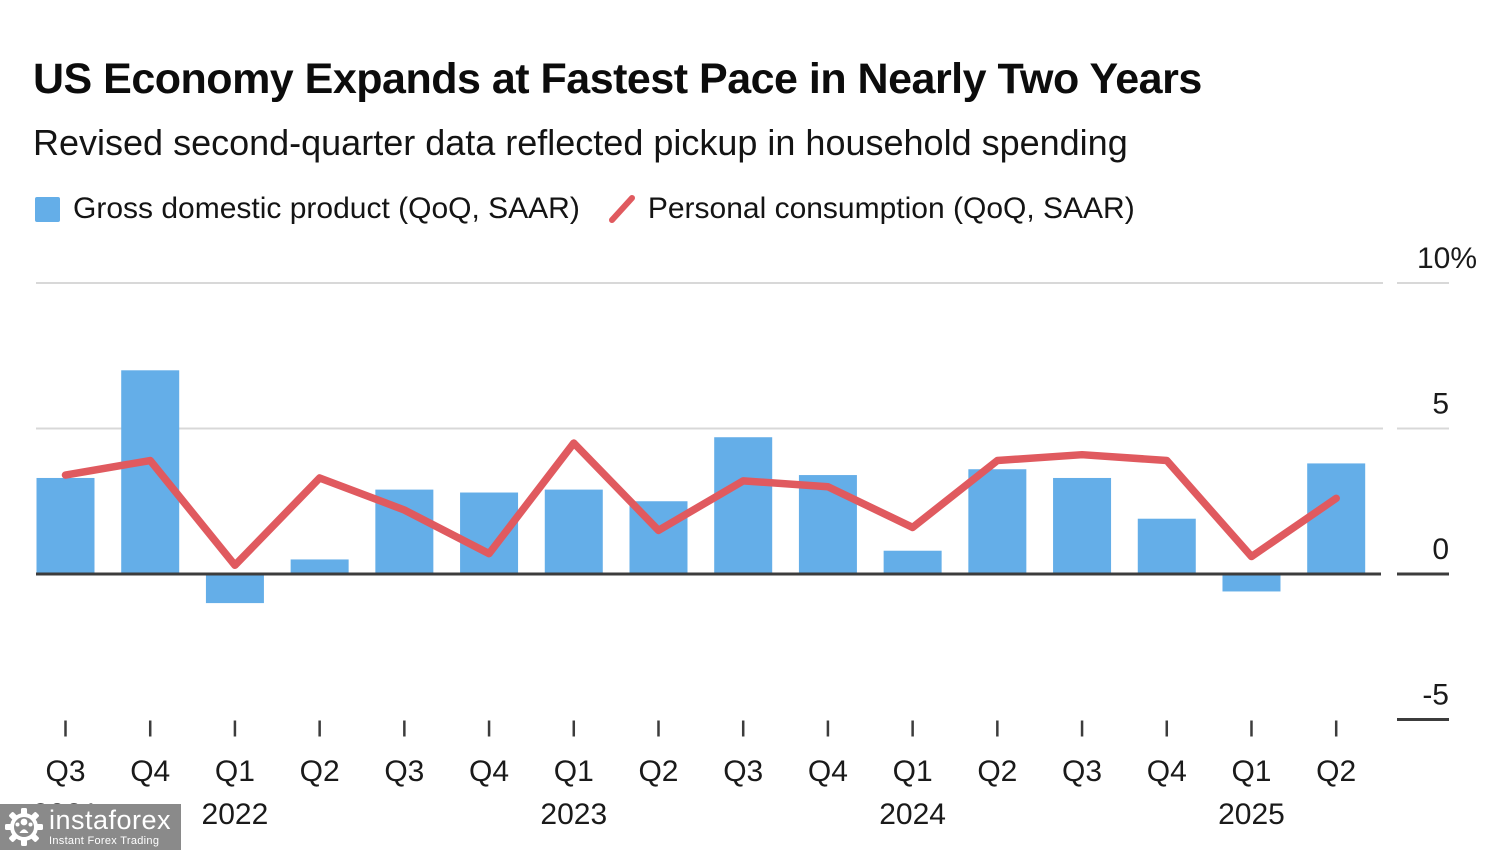 The height and width of the screenshot is (850, 1500). What do you see at coordinates (1437, 481) in the screenshot?
I see `y-axis: 10% 5 0 -5` at bounding box center [1437, 481].